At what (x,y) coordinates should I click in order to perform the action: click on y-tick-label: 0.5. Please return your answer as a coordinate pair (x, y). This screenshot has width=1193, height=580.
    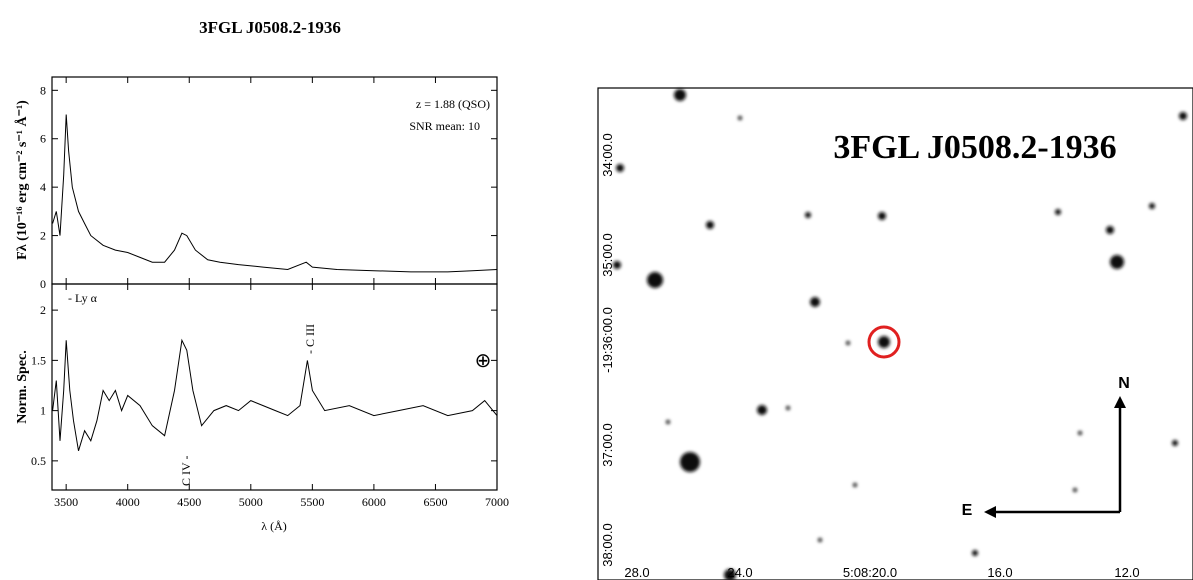
    Looking at the image, I should click on (38, 461).